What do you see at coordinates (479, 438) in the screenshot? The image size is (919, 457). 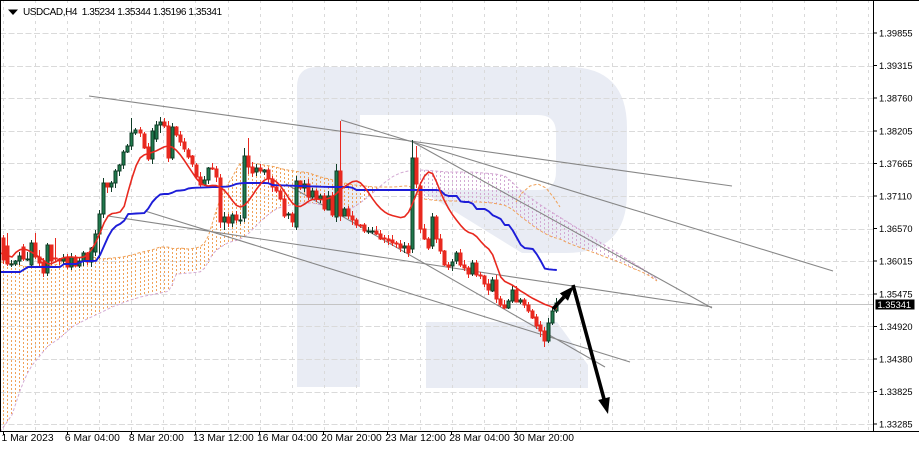 I see `svg-text: 28 Mar 04:00` at bounding box center [479, 438].